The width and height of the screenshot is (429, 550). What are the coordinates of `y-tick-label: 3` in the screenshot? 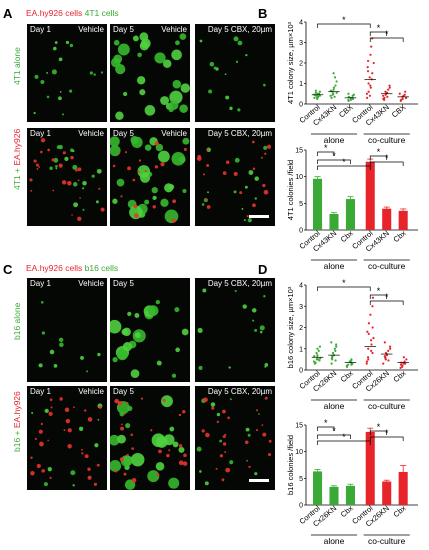 It's located at (301, 43).